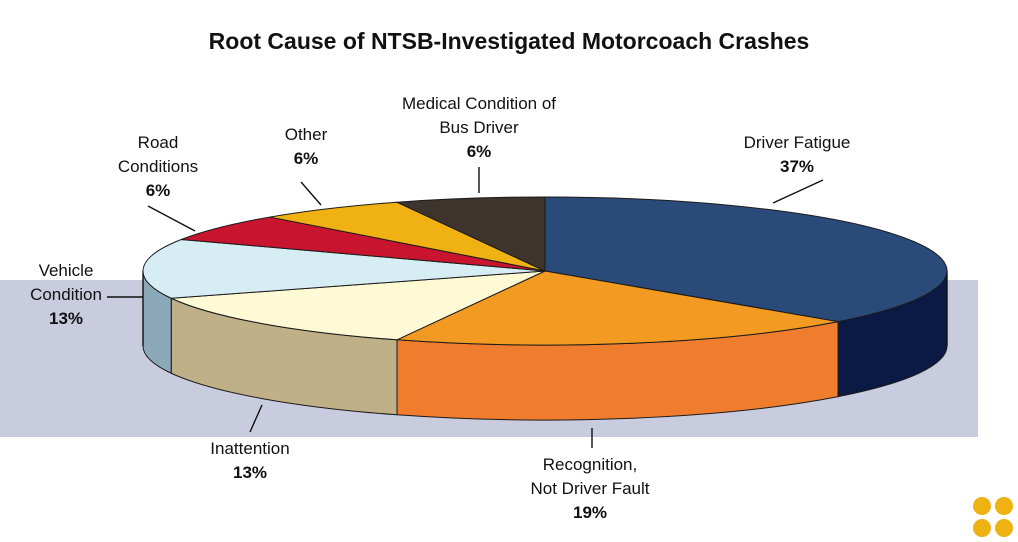 The image size is (1018, 542). What do you see at coordinates (249, 448) in the screenshot?
I see `slice-label-text: Inattention` at bounding box center [249, 448].